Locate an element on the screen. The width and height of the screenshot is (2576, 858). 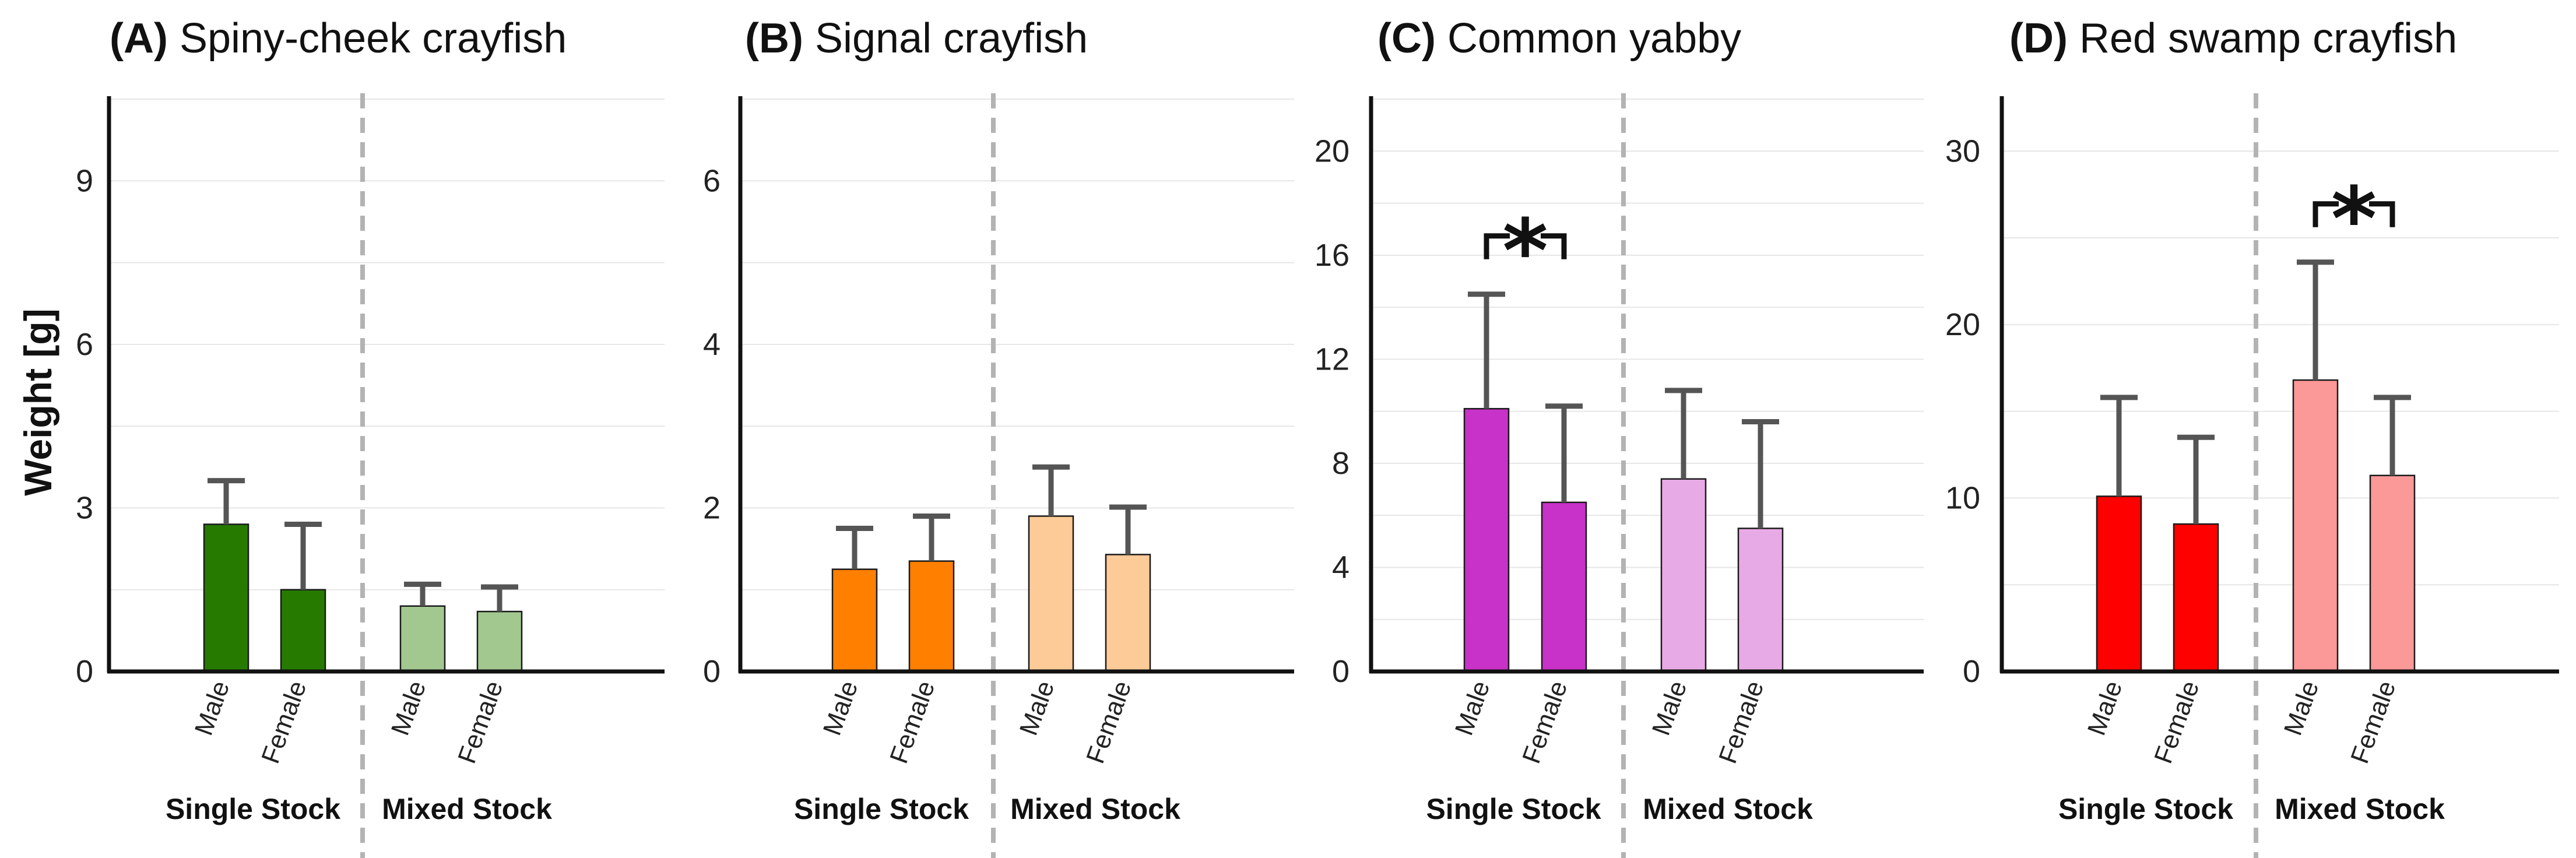
y-tick-label: 12 is located at coordinates (1332, 359).